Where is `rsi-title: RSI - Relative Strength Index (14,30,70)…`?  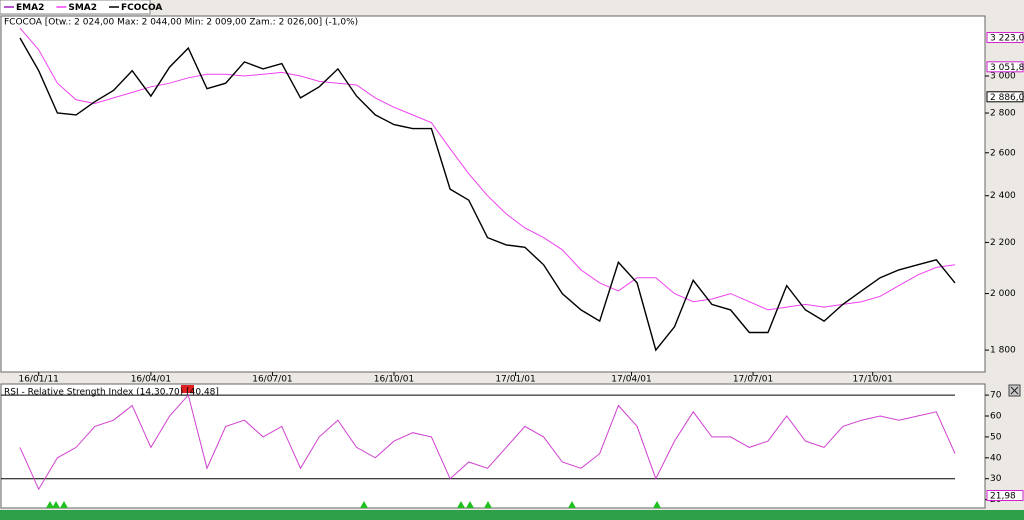
rsi-title: RSI - Relative Strength Index (14,30,70)… is located at coordinates (111, 393).